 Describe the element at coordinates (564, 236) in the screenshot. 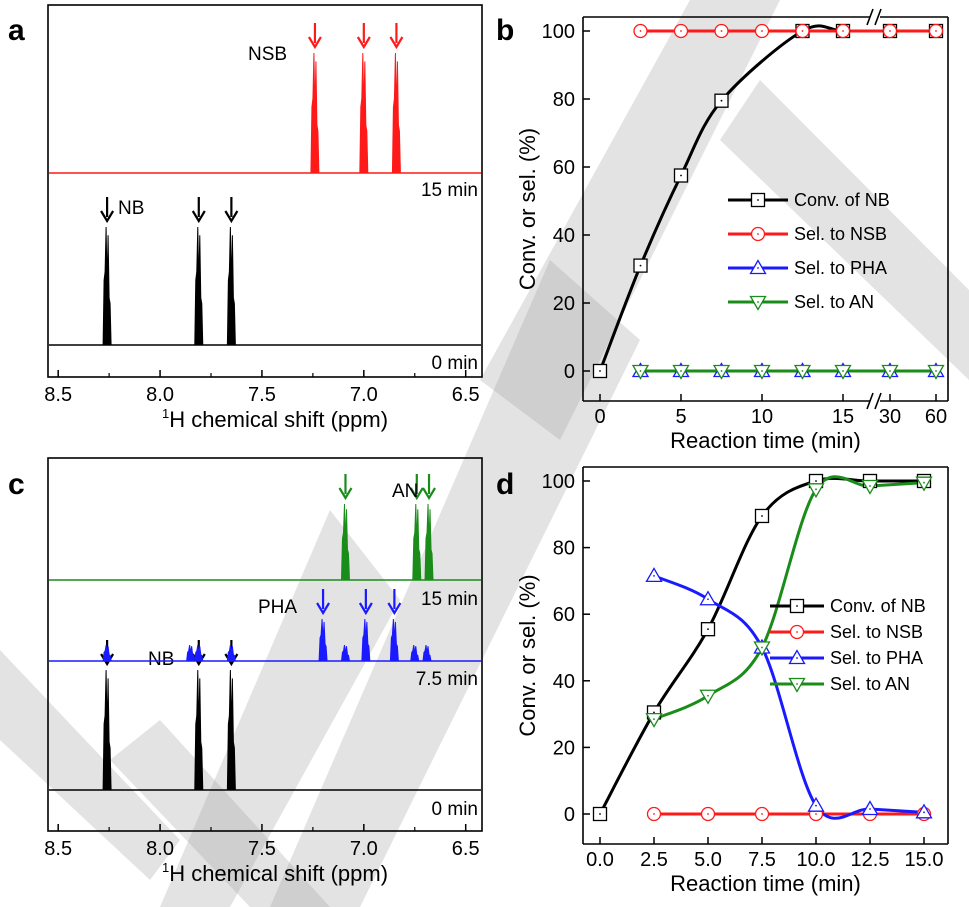

I see `y-tick-label: 40` at that location.